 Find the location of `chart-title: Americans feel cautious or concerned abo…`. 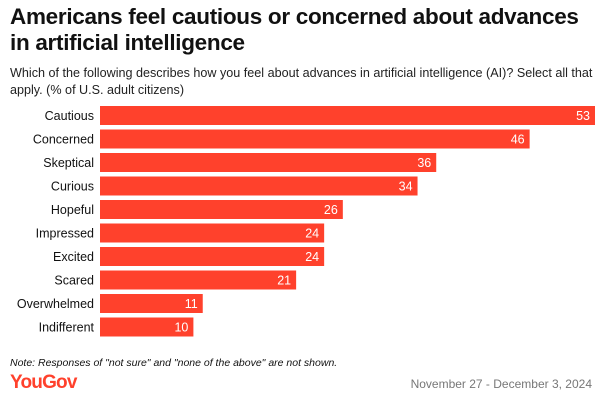

chart-title: Americans feel cautious or concerned abo… is located at coordinates (294, 29).